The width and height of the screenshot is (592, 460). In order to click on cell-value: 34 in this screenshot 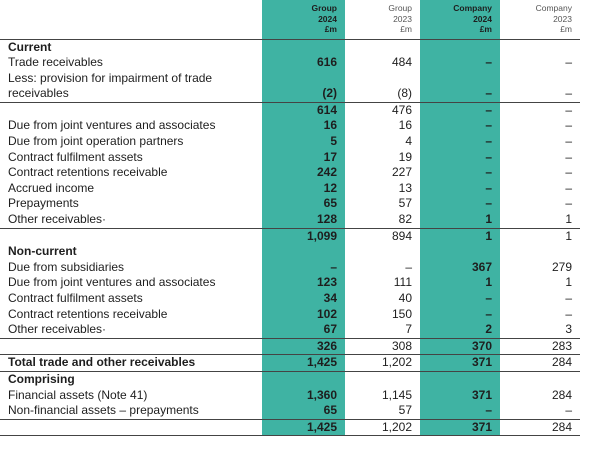, I will do `click(303, 299)`.